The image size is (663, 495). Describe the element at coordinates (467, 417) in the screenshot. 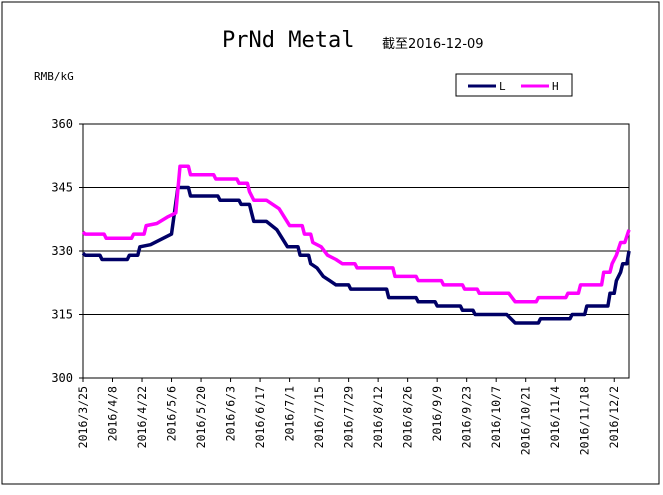

I see `x-tick-label: 2016/9/23` at that location.